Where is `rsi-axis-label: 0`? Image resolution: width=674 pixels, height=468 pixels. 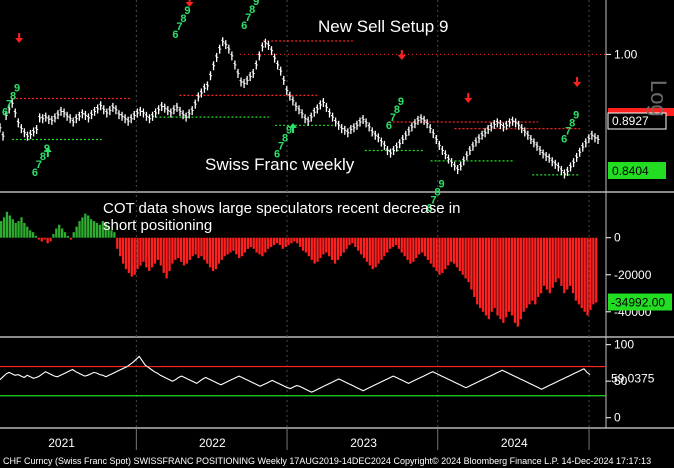 rsi-axis-label: 0 is located at coordinates (617, 418).